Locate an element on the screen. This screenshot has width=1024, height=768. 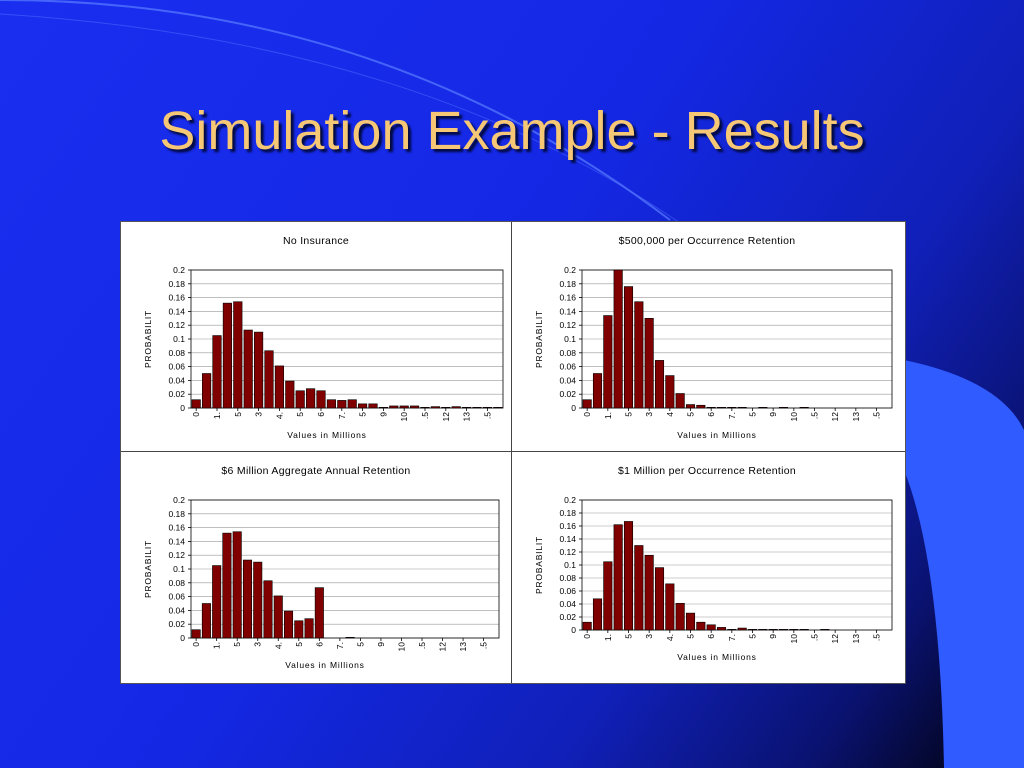
x-tick-label: 10 is located at coordinates (401, 647).